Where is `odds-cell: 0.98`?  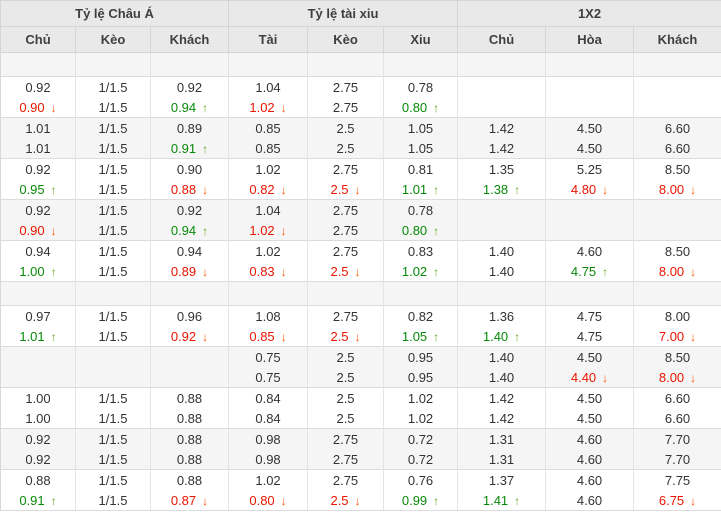
odds-cell: 0.98 is located at coordinates (268, 438).